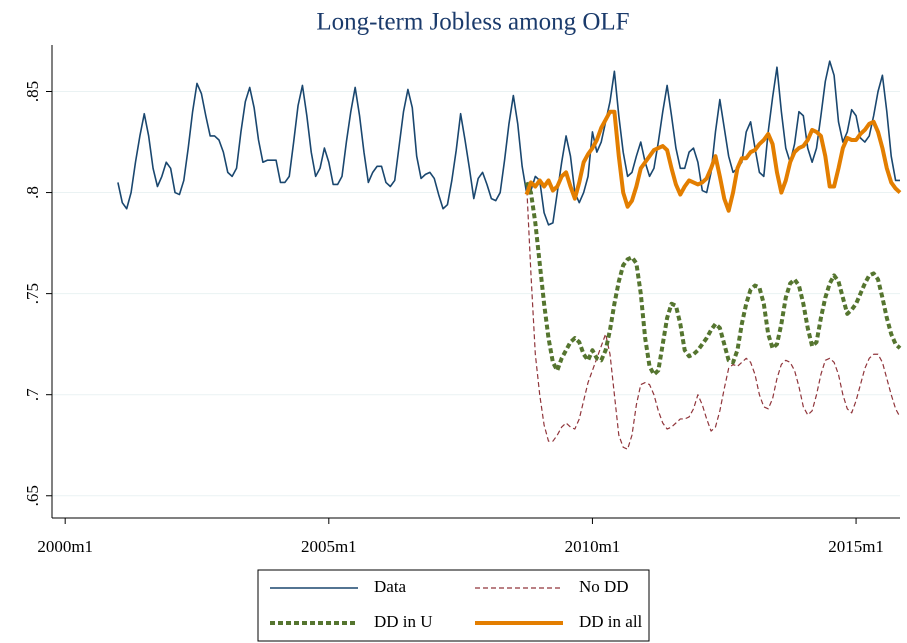 The height and width of the screenshot is (643, 907). What do you see at coordinates (32, 91) in the screenshot?
I see `y-tick-label: .85` at bounding box center [32, 91].